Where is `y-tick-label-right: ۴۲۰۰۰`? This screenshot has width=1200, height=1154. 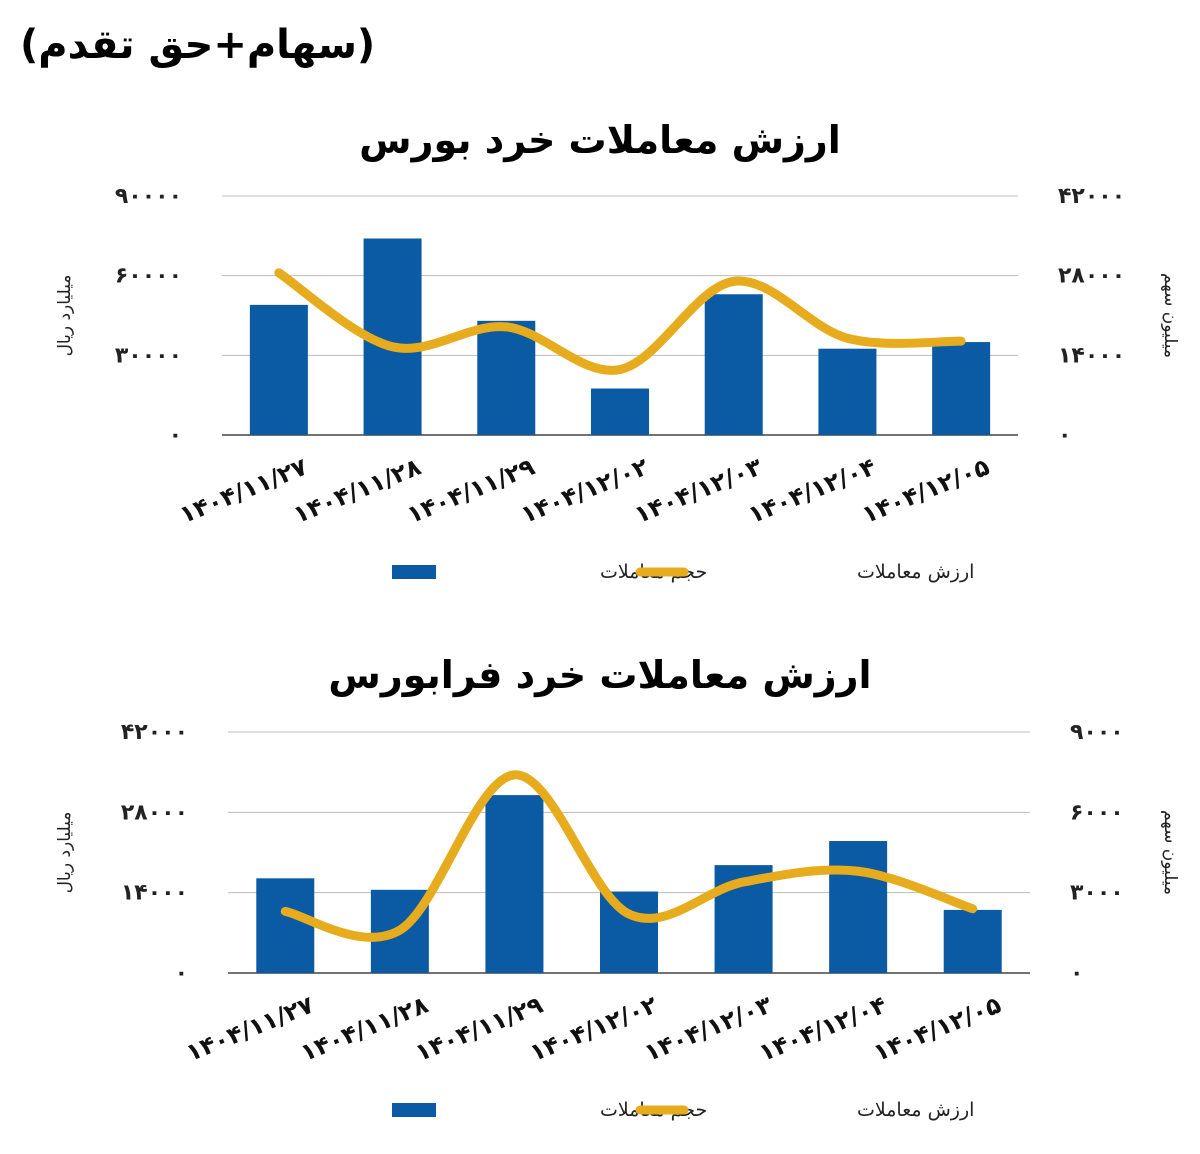
y-tick-label-right: ۴۲۰۰۰ is located at coordinates (1091, 196).